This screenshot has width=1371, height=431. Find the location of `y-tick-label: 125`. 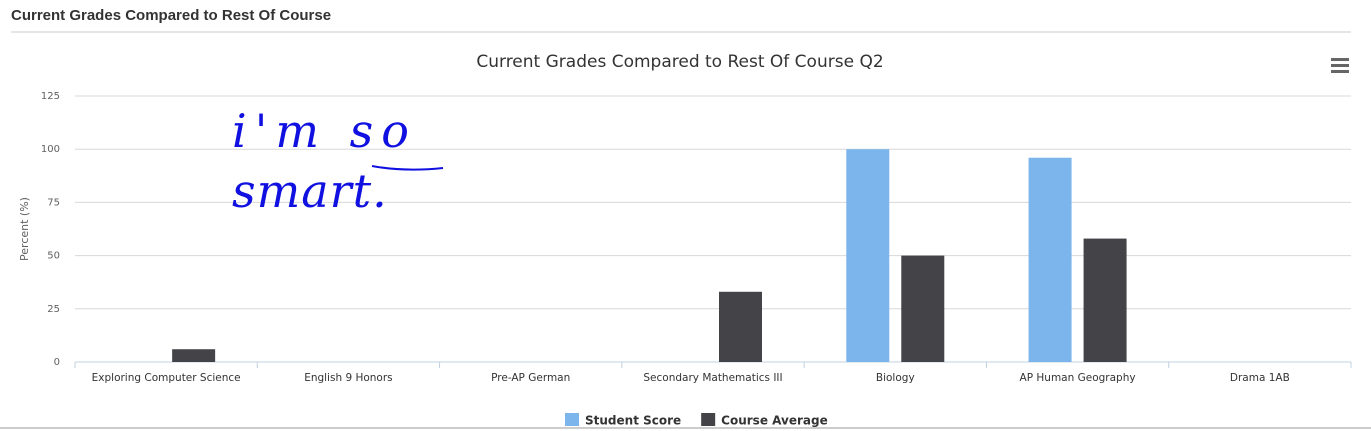

y-tick-label: 125 is located at coordinates (50, 96).